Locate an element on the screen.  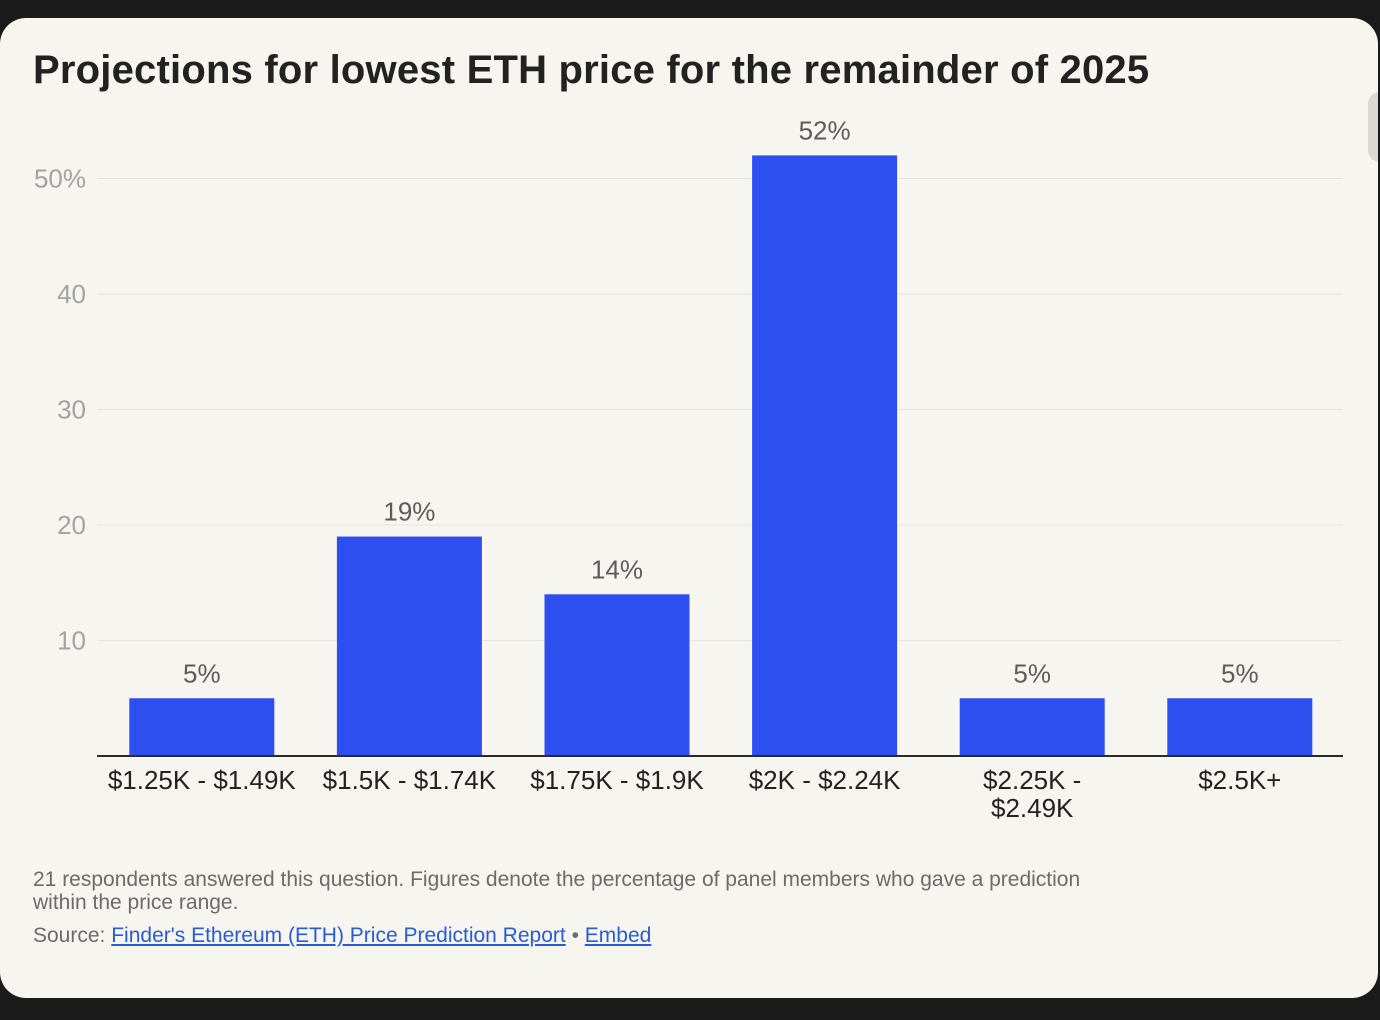
embed-link: Embed is located at coordinates (618, 935).